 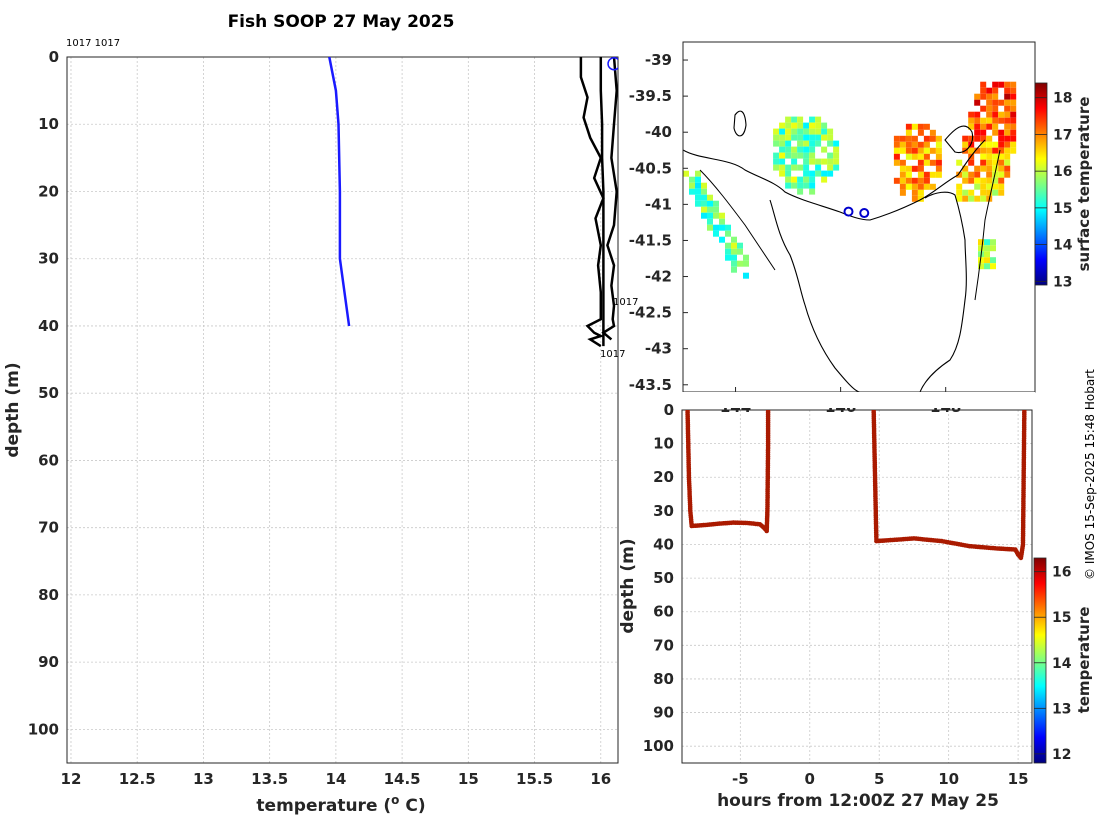 I want to click on map-colorbar-tick-label: 13, so click(x=1062, y=282).